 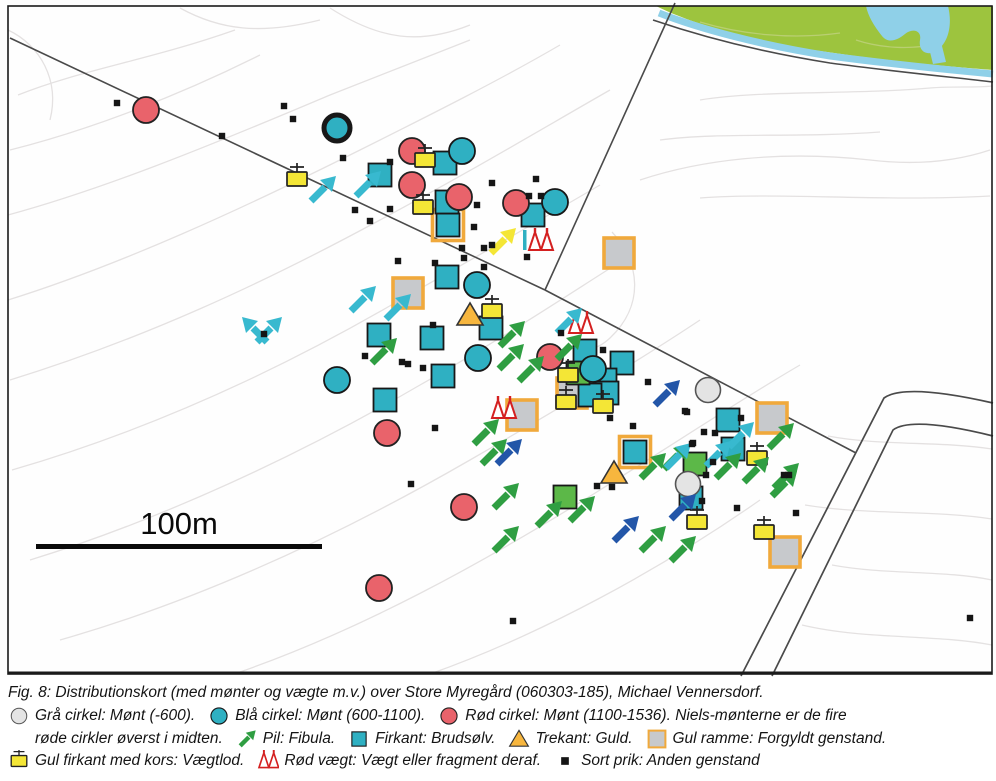 I want to click on symbol-square-cyan-framed, so click(x=635, y=452).